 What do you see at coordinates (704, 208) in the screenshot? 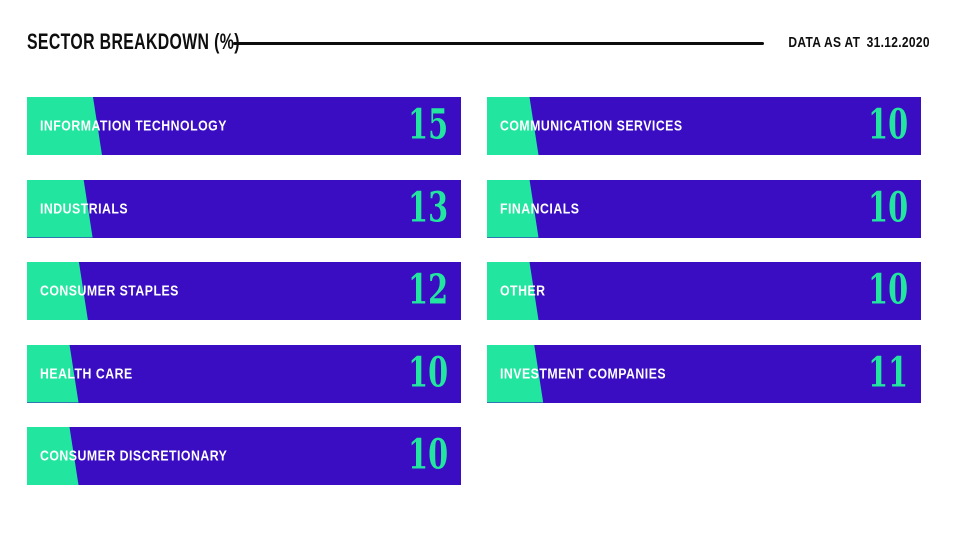
I see `sector-bar: FINANCIALS 10` at bounding box center [704, 208].